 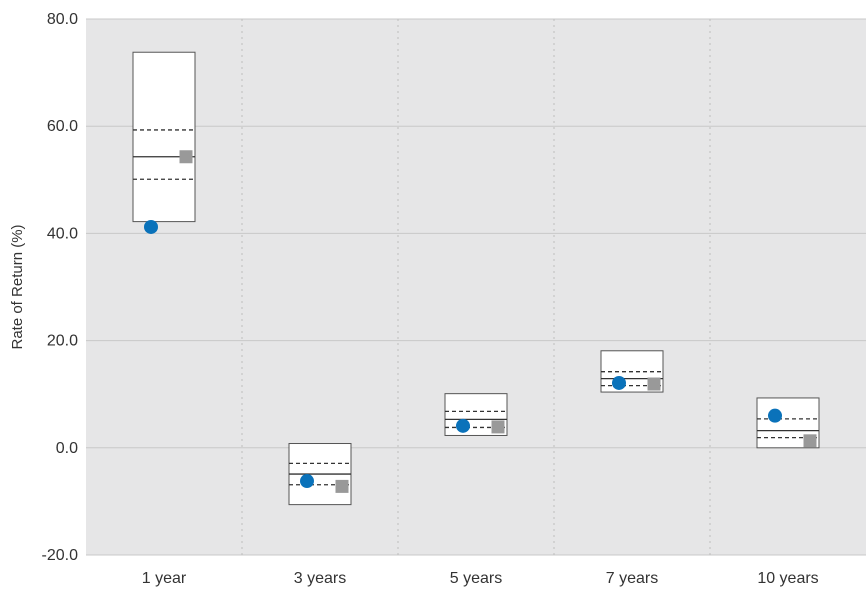 What do you see at coordinates (62, 341) in the screenshot?
I see `y-tick-label: 20.0` at bounding box center [62, 341].